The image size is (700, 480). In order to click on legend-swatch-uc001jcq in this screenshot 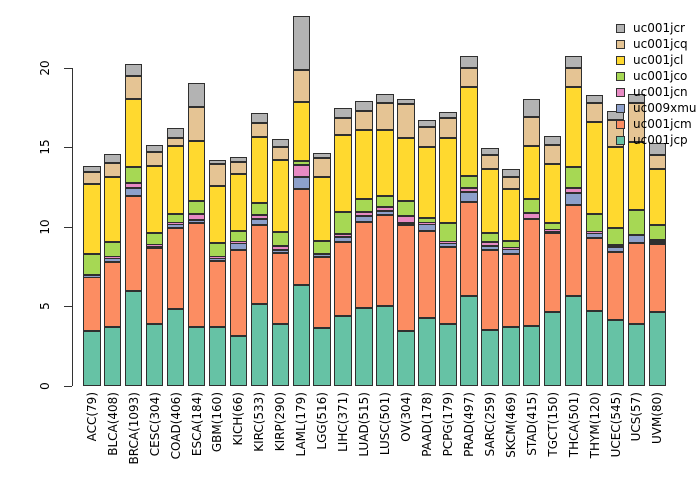, I will do `click(620, 44)`.